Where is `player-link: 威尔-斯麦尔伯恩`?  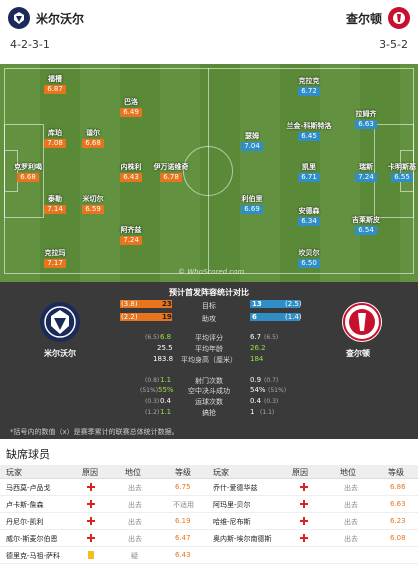
player-link: 威尔-斯麦尔伯恩 is located at coordinates (32, 539).